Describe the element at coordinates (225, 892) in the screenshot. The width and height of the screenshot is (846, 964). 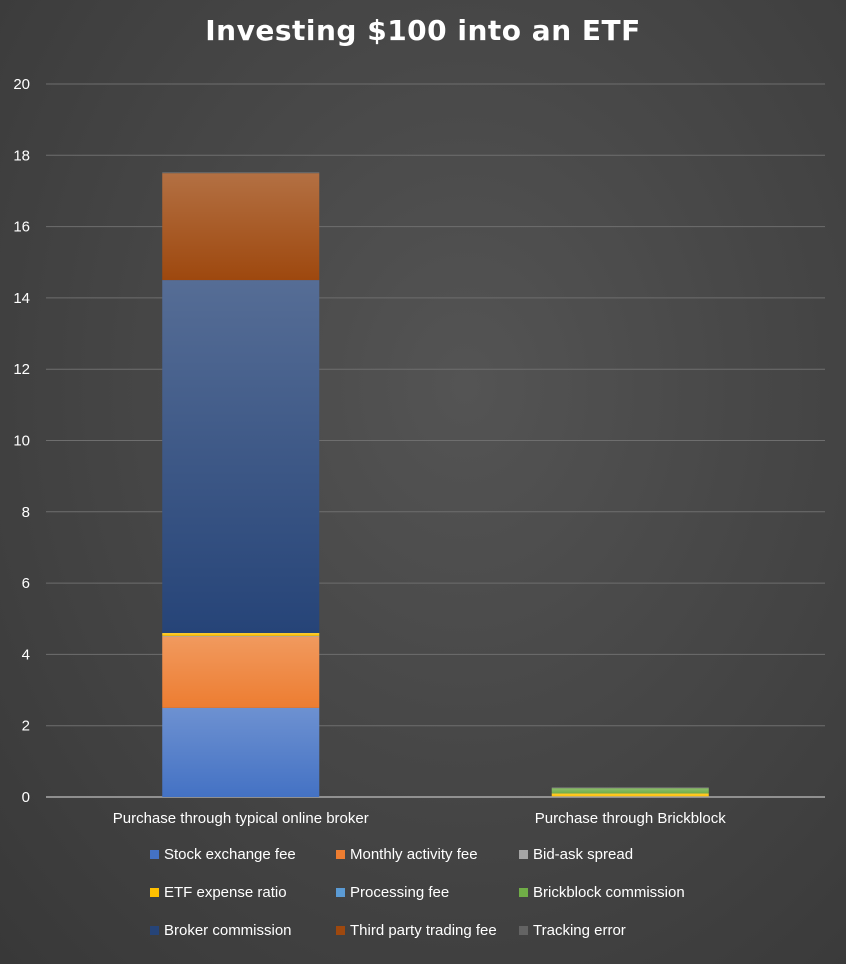
I see `legend-label: ETF expense ratio` at that location.